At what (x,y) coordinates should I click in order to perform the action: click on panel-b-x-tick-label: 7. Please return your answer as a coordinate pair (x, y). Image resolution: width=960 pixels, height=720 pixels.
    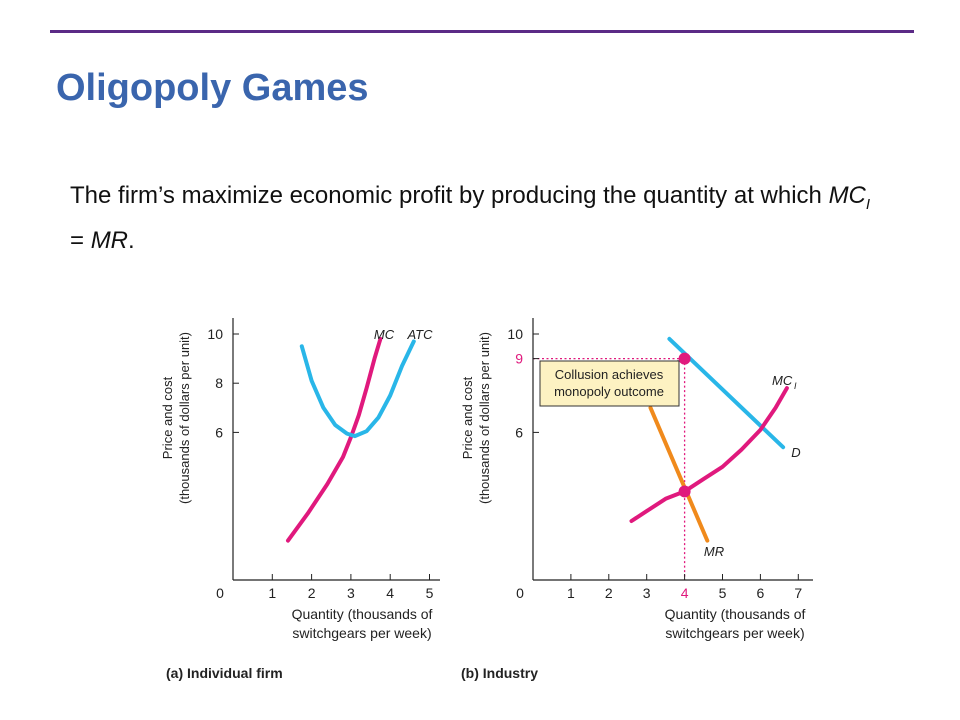
    Looking at the image, I should click on (798, 593).